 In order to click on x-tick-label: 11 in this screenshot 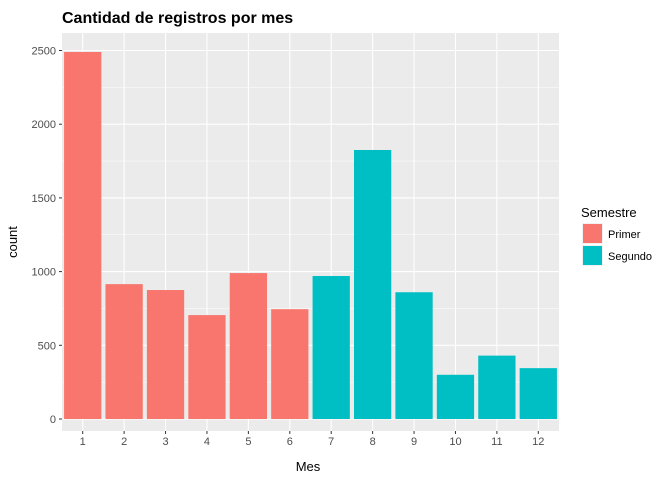, I will do `click(496, 442)`.